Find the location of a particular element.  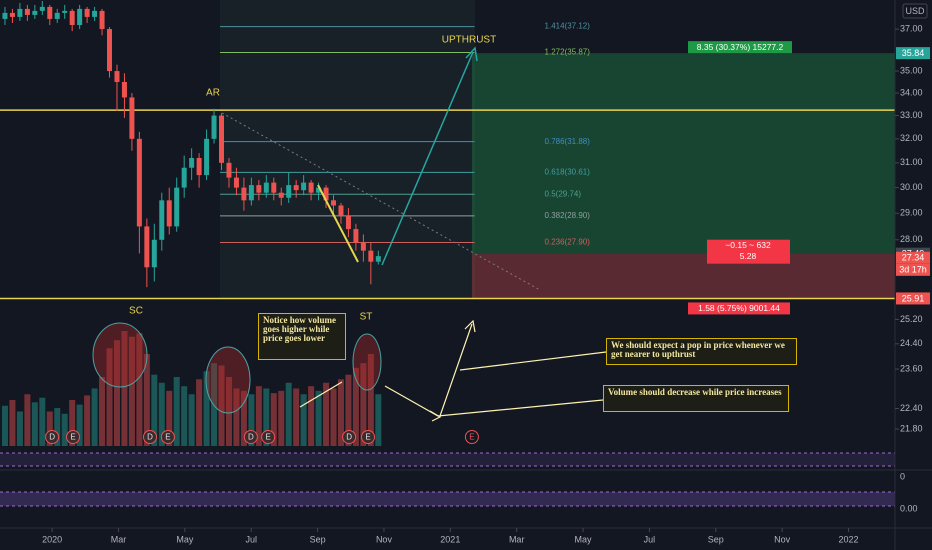

target-label: 8.35 (30.37%) 15277.2 is located at coordinates (740, 47).